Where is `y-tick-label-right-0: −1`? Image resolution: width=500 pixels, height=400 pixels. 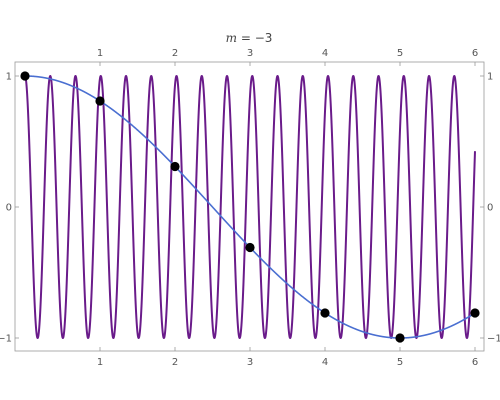 y-tick-label-right-0: −1 is located at coordinates (493, 339).